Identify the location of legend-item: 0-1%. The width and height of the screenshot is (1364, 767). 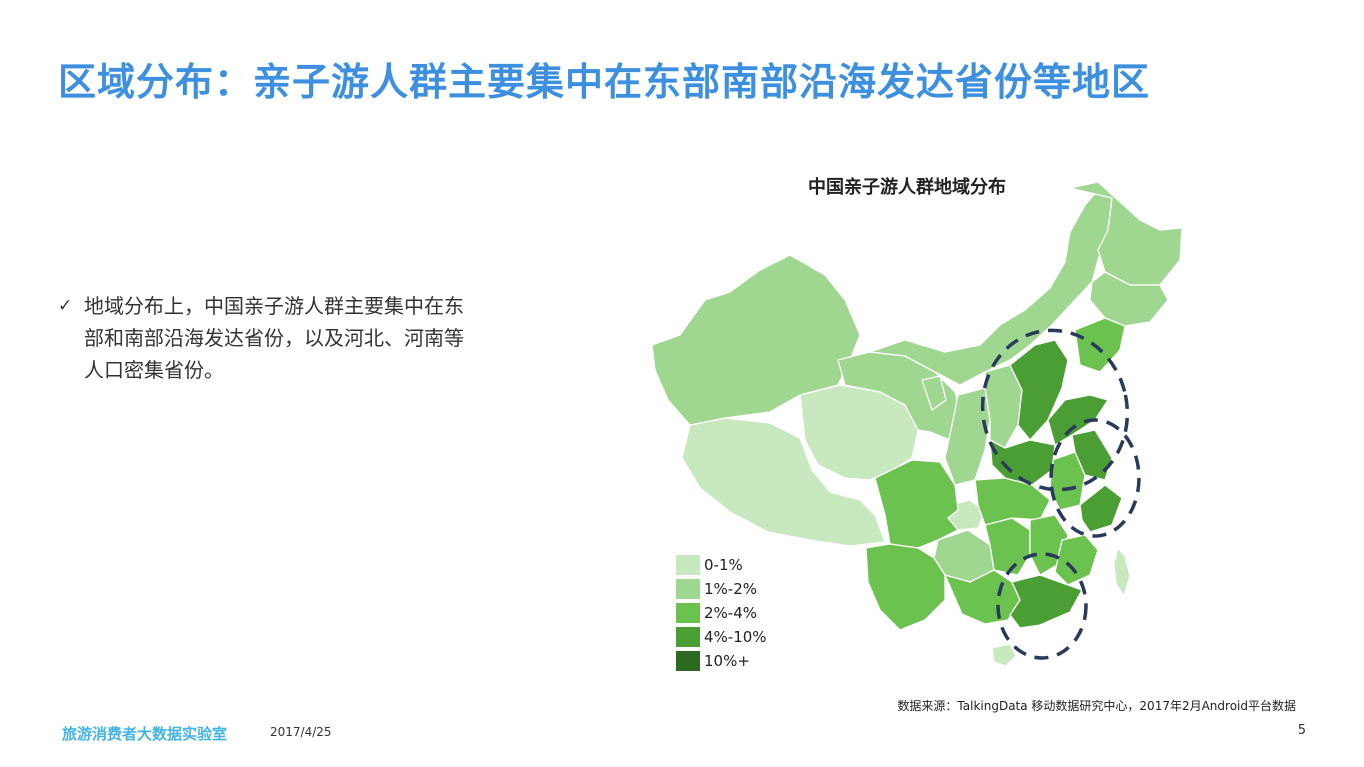
(721, 565).